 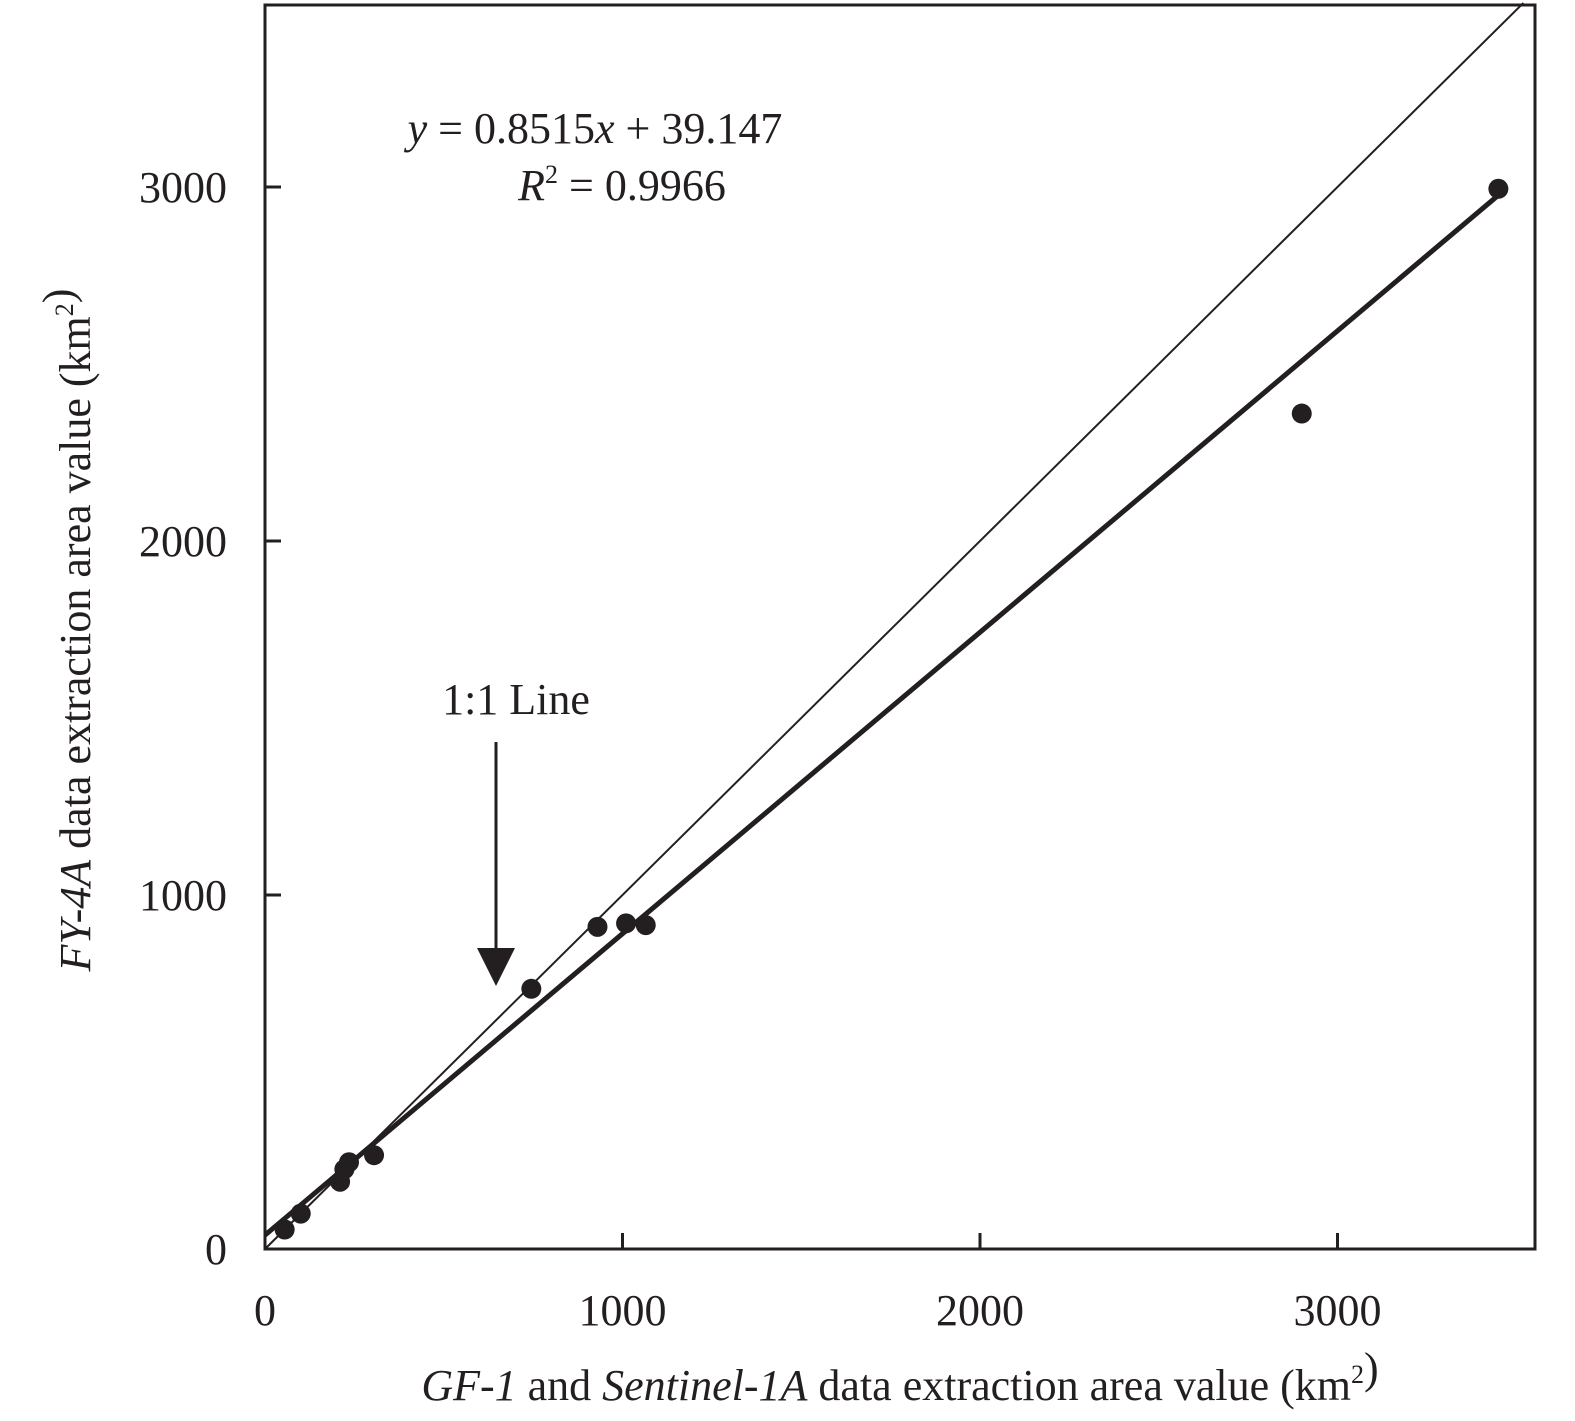 What do you see at coordinates (621, 185) in the screenshot?
I see `r-squared-label: R2 = 0.9966` at bounding box center [621, 185].